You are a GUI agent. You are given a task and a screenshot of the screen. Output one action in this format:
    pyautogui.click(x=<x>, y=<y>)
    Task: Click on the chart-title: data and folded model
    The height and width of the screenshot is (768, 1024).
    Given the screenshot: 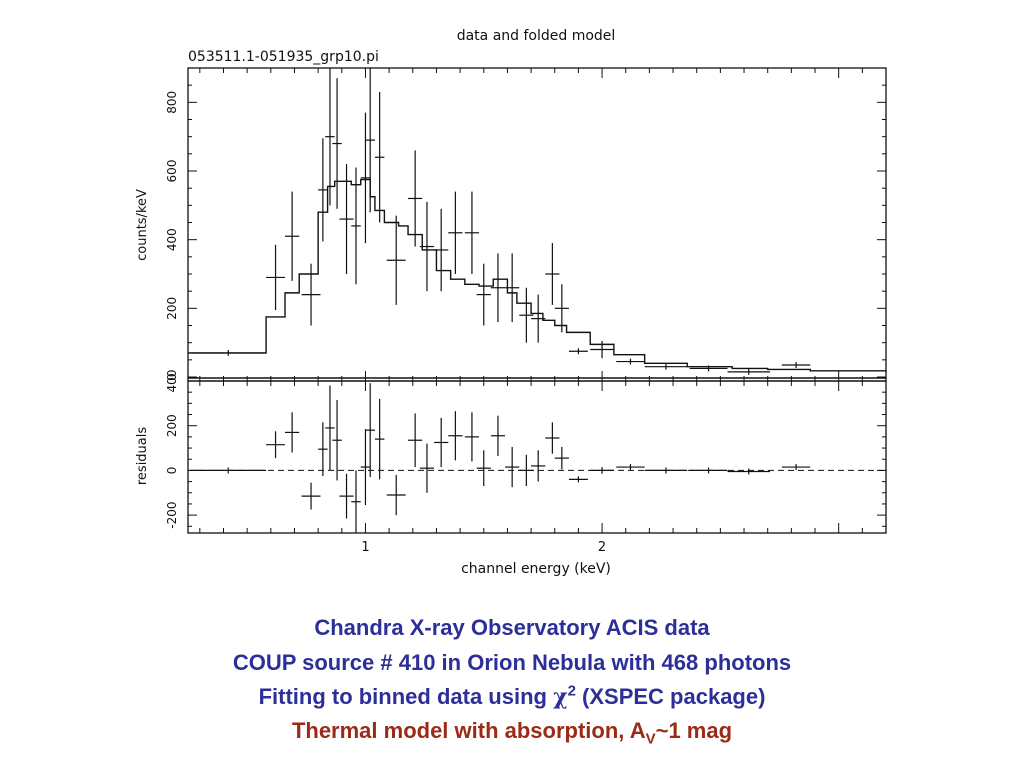 What is the action you would take?
    pyautogui.click(x=536, y=36)
    